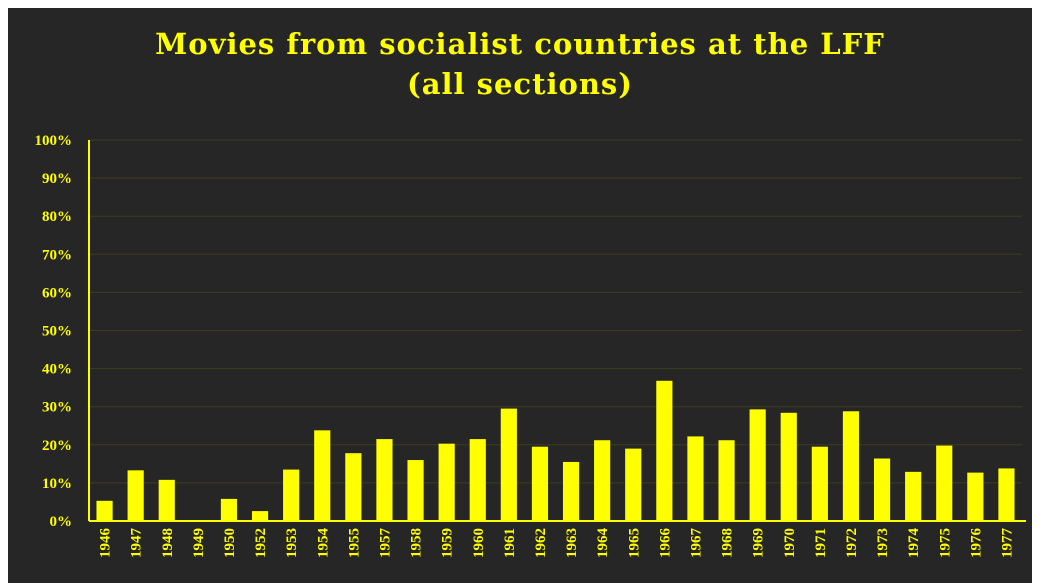  What do you see at coordinates (520, 84) in the screenshot?
I see `chart-subtitle: (all sections)` at bounding box center [520, 84].